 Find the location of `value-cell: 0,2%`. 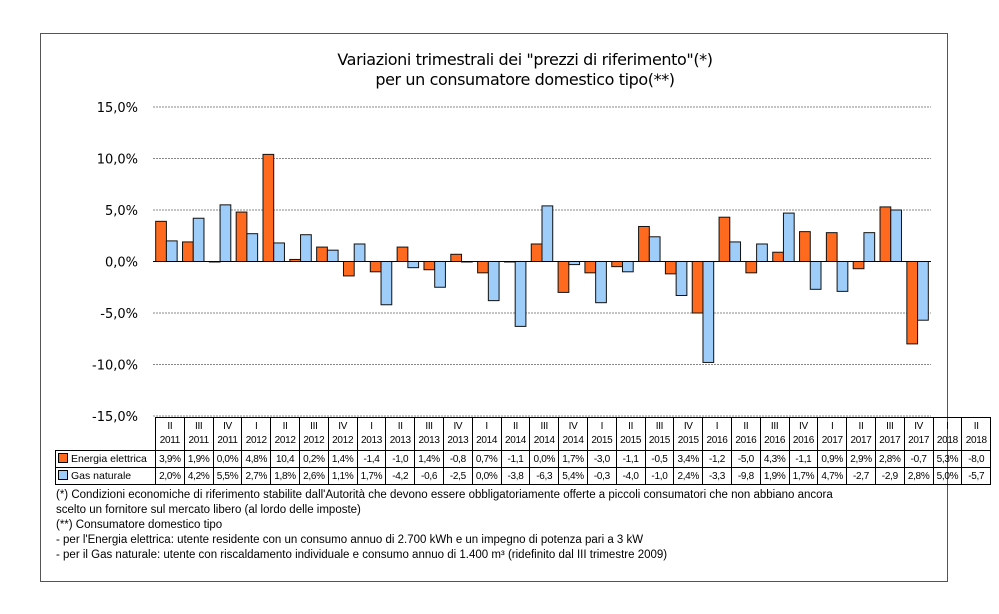

value-cell: 0,2% is located at coordinates (313, 459).